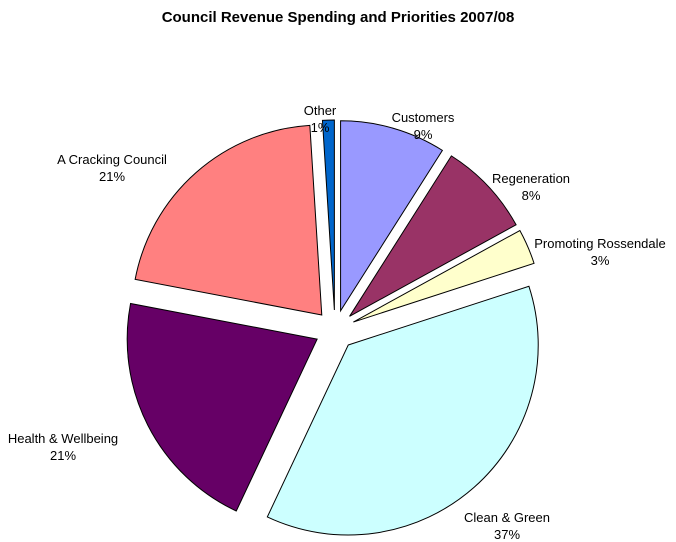 The height and width of the screenshot is (542, 676). Describe the element at coordinates (423, 134) in the screenshot. I see `slice-percent-label: 9%` at that location.